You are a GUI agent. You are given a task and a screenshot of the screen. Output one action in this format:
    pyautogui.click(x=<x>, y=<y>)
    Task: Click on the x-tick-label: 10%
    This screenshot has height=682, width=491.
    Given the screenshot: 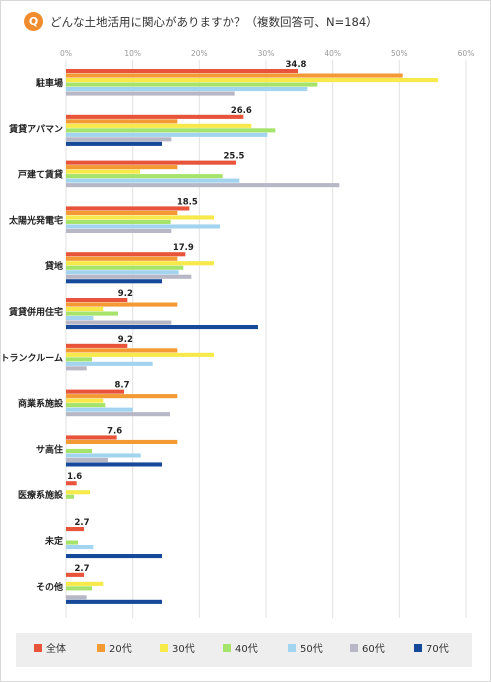 What is the action you would take?
    pyautogui.click(x=132, y=53)
    